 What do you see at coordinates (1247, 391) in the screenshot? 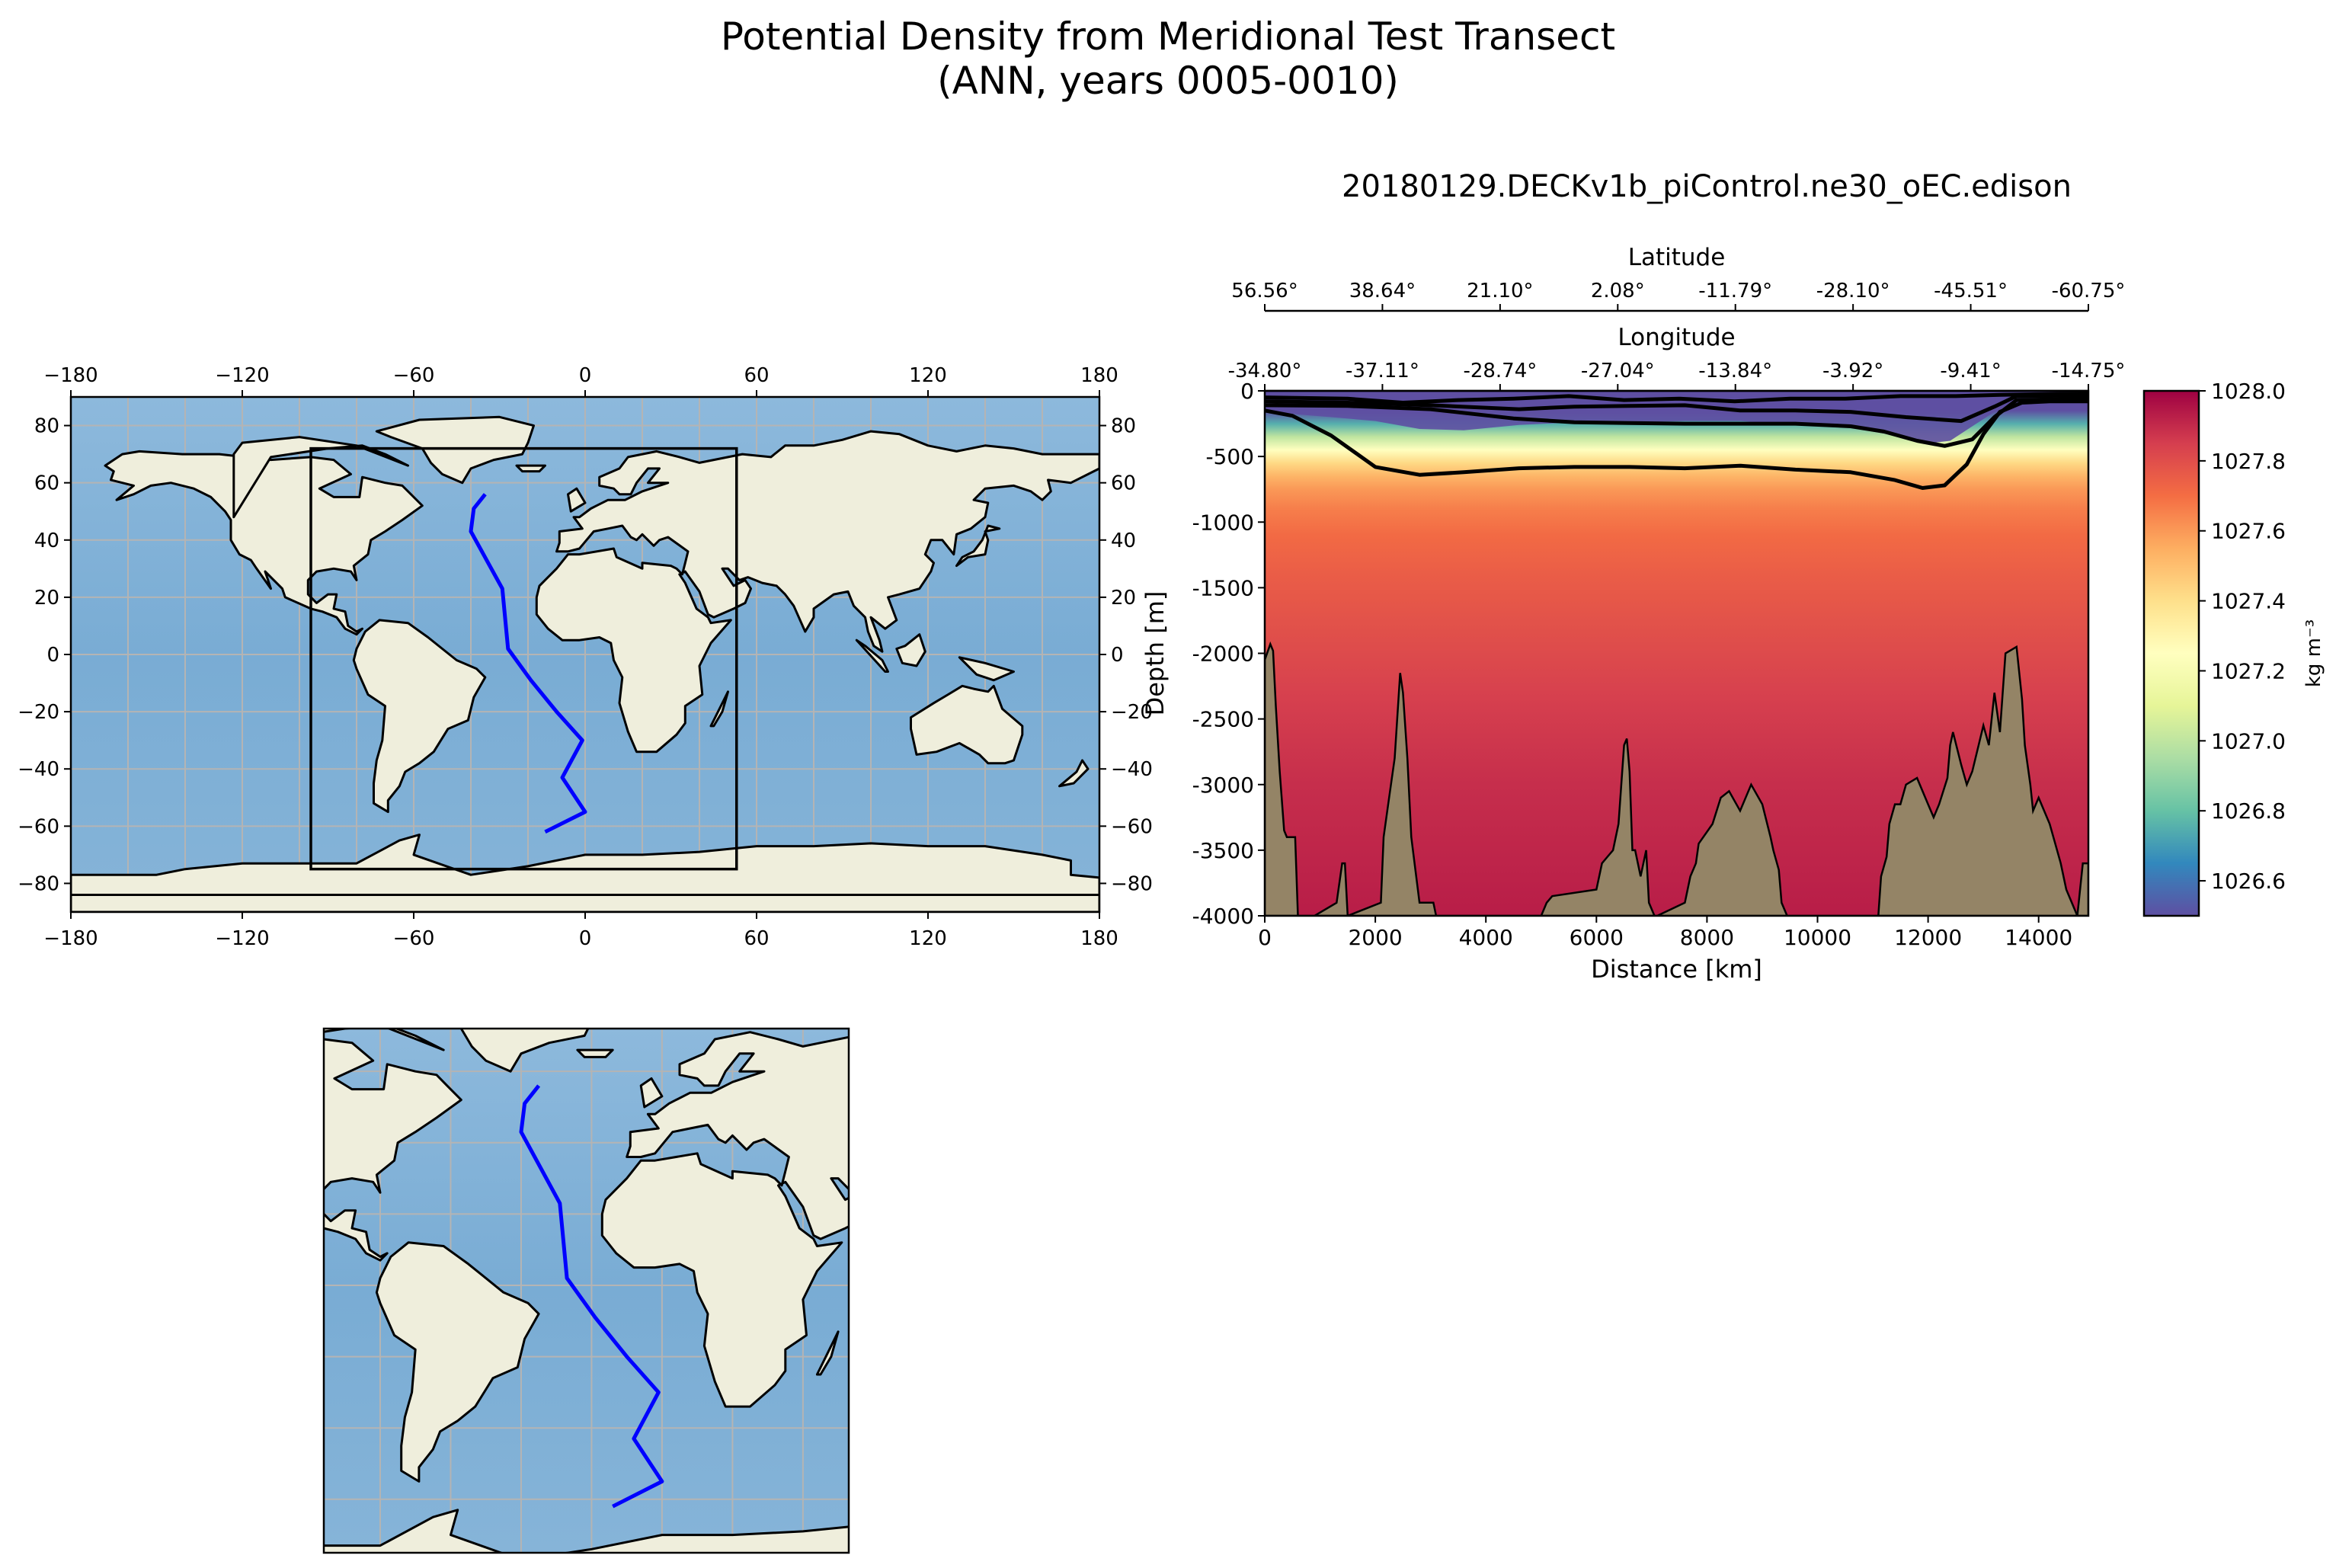
I see `y-tick-label: 0` at bounding box center [1247, 391].